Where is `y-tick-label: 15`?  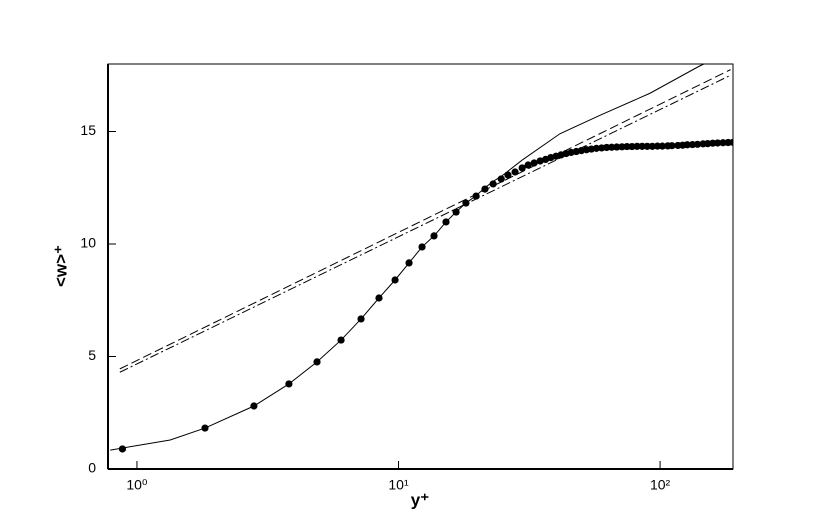 y-tick-label: 15 is located at coordinates (88, 130).